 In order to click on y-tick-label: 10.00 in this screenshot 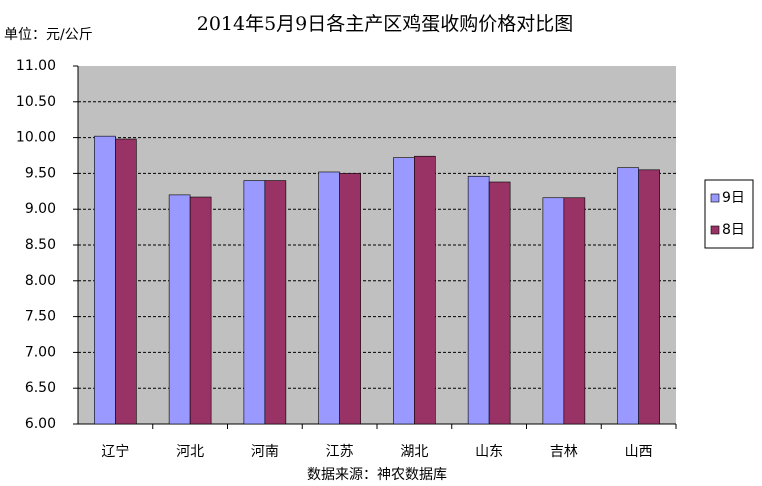, I will do `click(36, 138)`.